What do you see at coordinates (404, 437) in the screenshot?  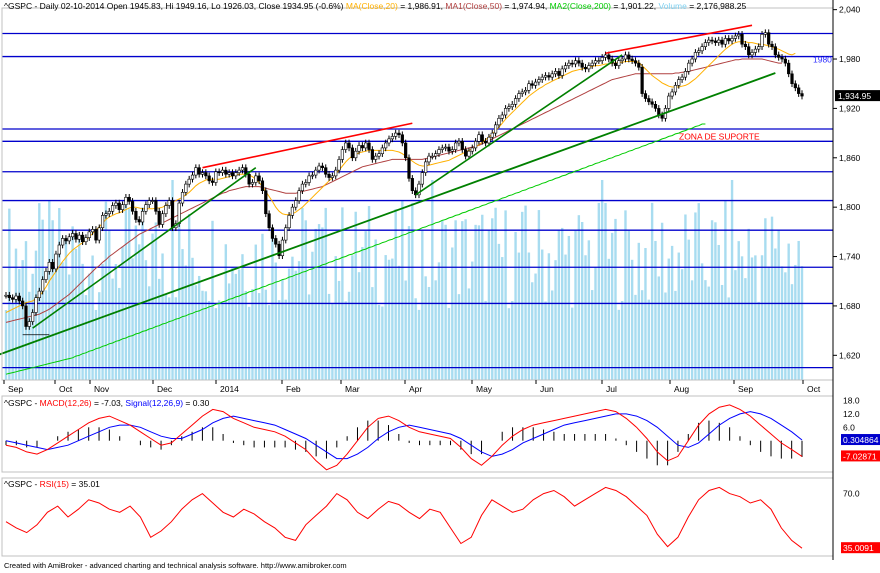 I see `macd-panel` at bounding box center [404, 437].